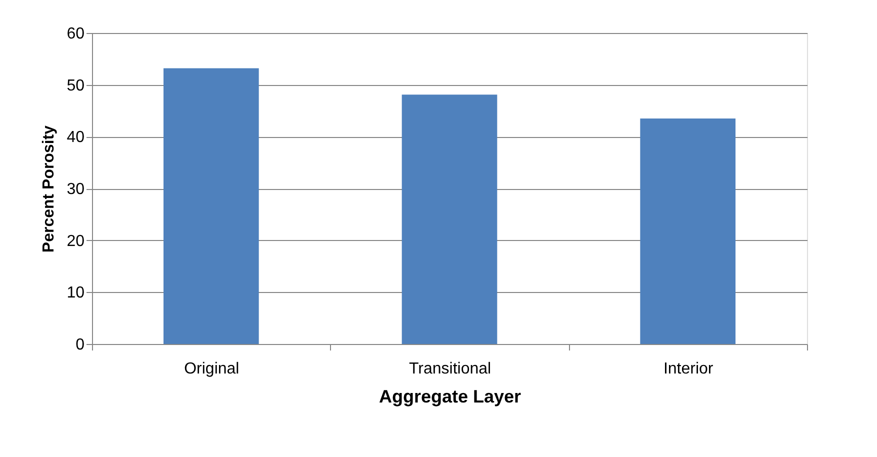 Image resolution: width=877 pixels, height=457 pixels. Describe the element at coordinates (212, 369) in the screenshot. I see `x-tick-label: Original` at that location.